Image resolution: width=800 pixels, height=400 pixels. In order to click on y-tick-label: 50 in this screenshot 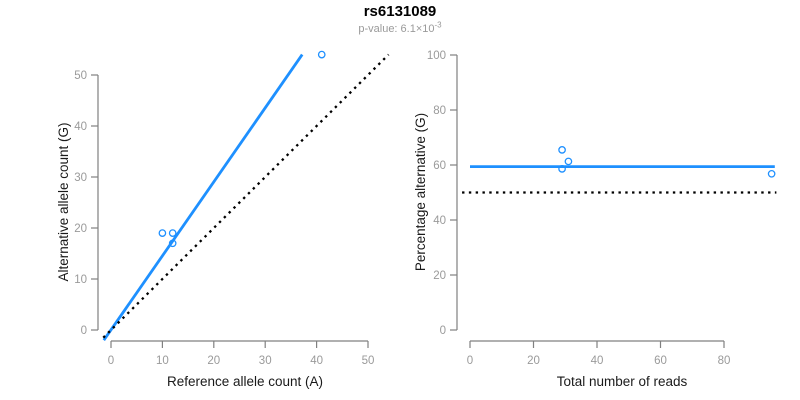, I will do `click(80, 76)`.